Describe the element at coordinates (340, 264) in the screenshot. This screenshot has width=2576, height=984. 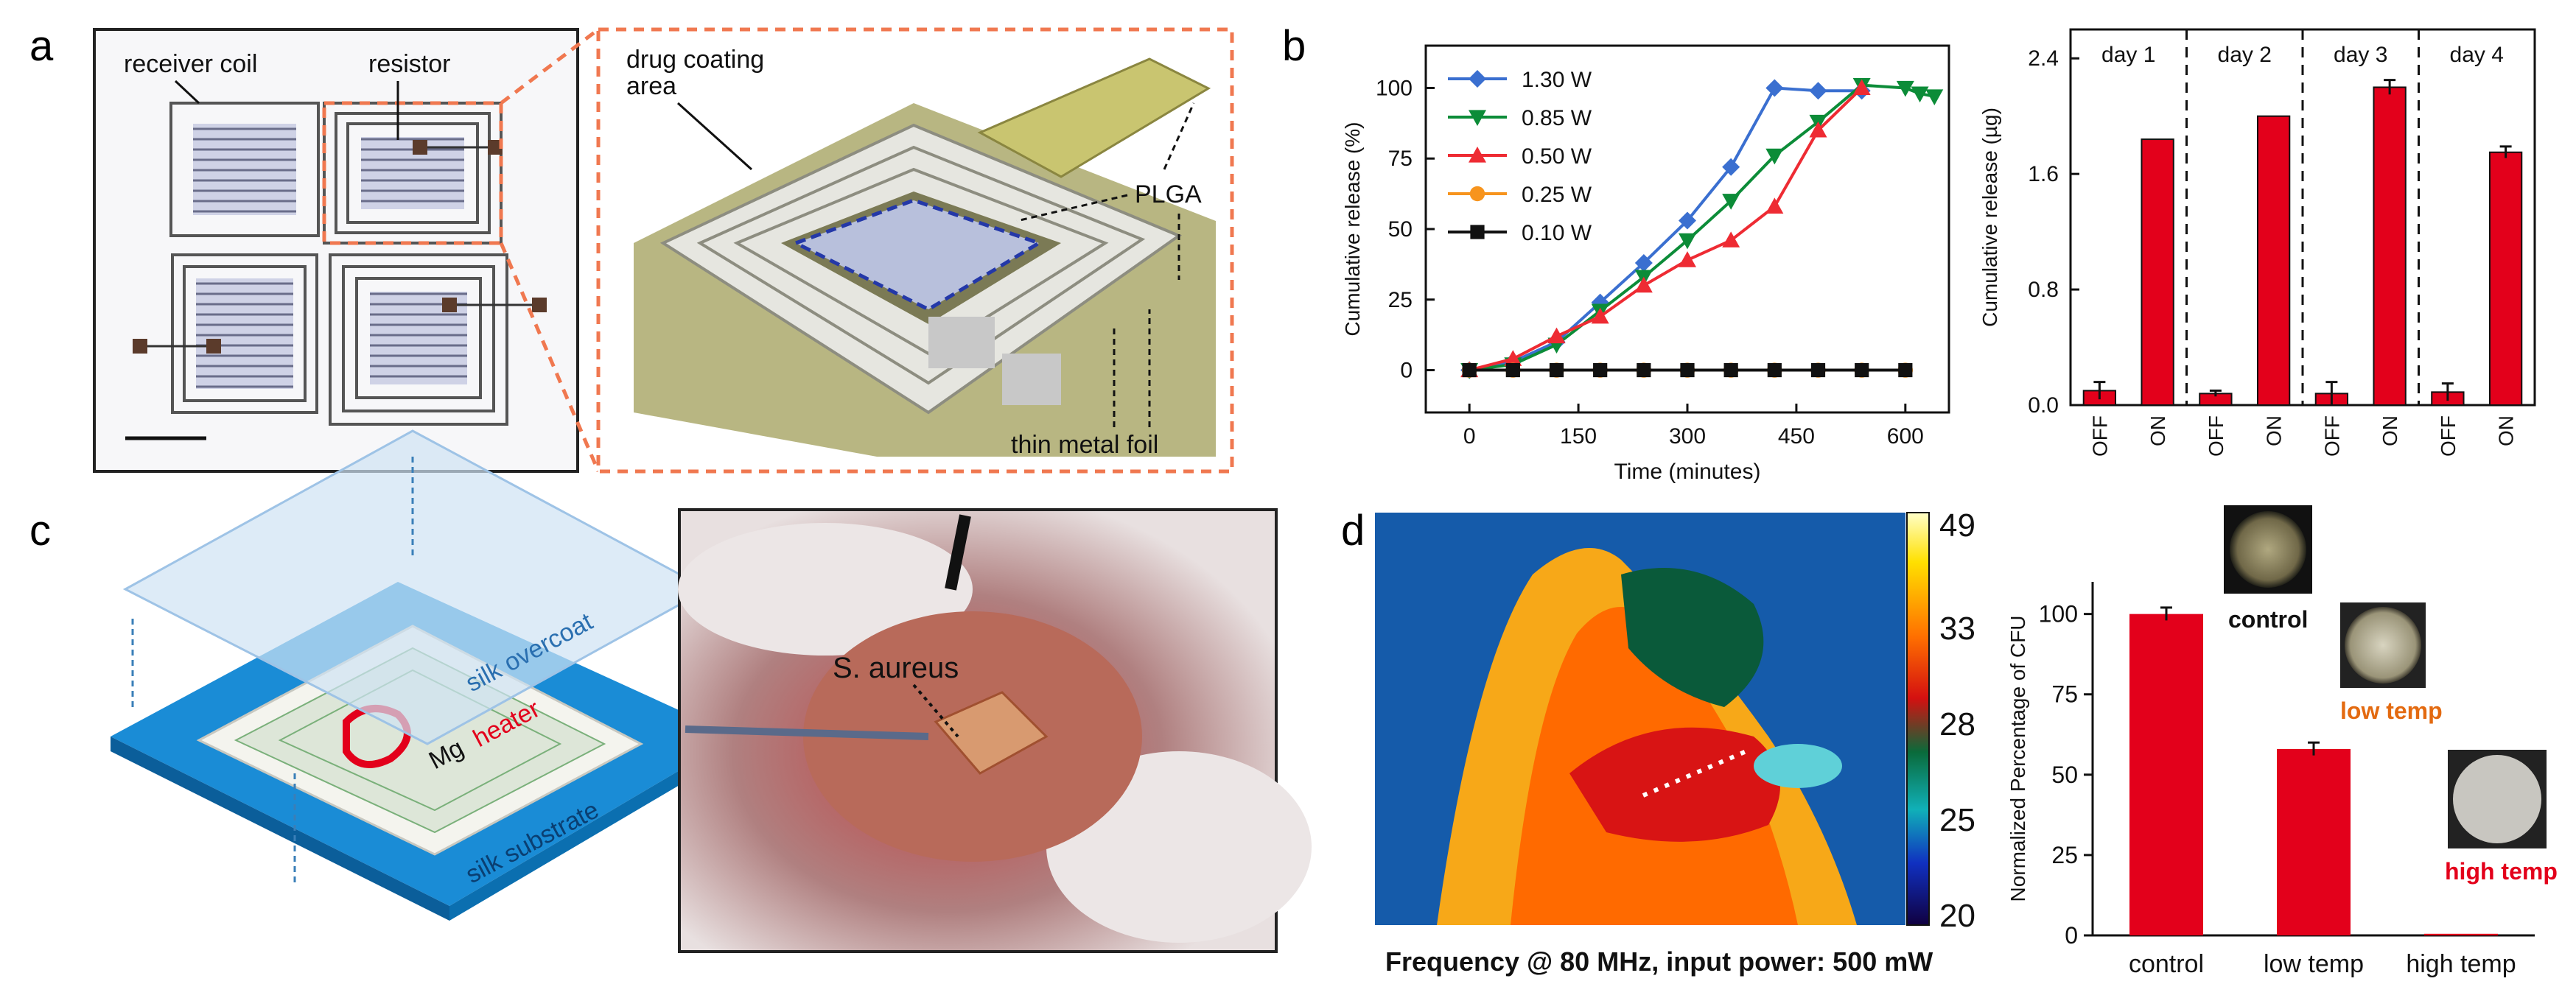
I see `coil-photo` at that location.